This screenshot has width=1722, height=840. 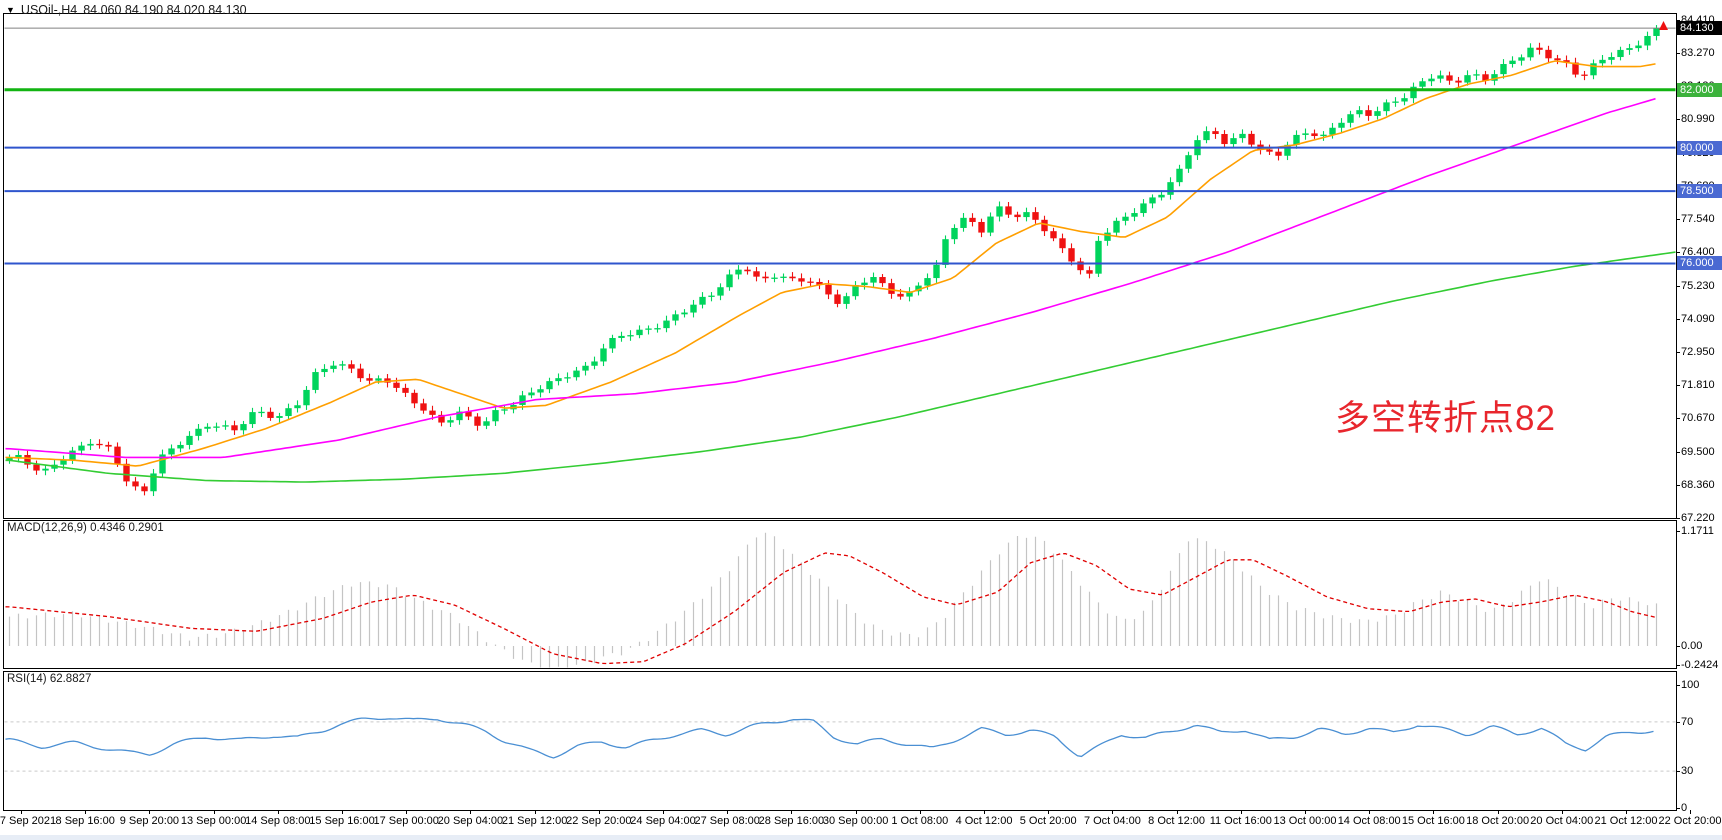 What do you see at coordinates (829, 738) in the screenshot?
I see `rsi-line` at bounding box center [829, 738].